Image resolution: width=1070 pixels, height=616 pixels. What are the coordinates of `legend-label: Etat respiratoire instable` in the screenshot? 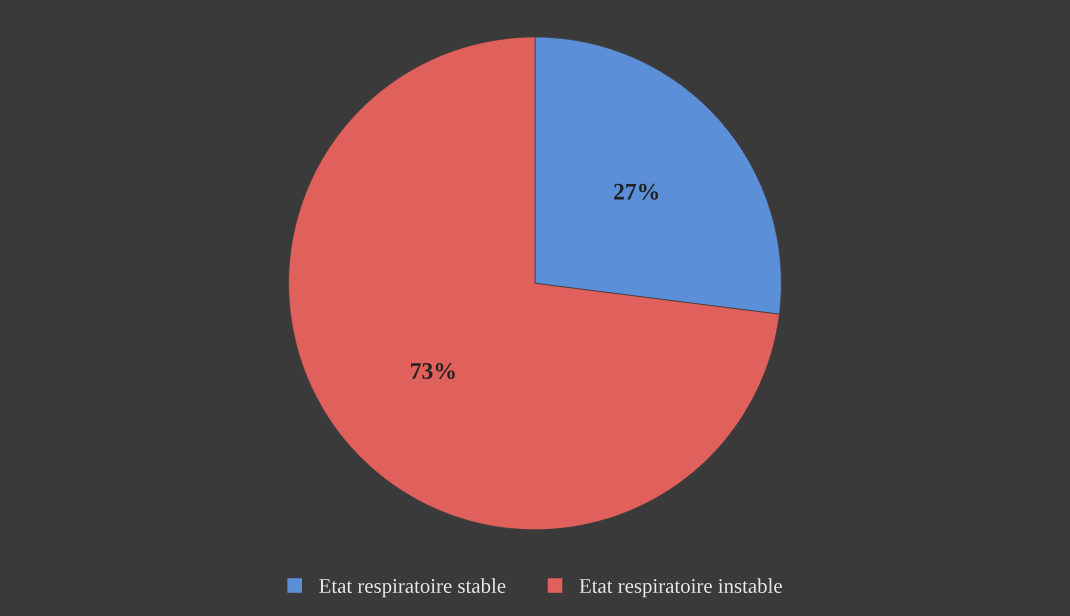 It's located at (680, 588).